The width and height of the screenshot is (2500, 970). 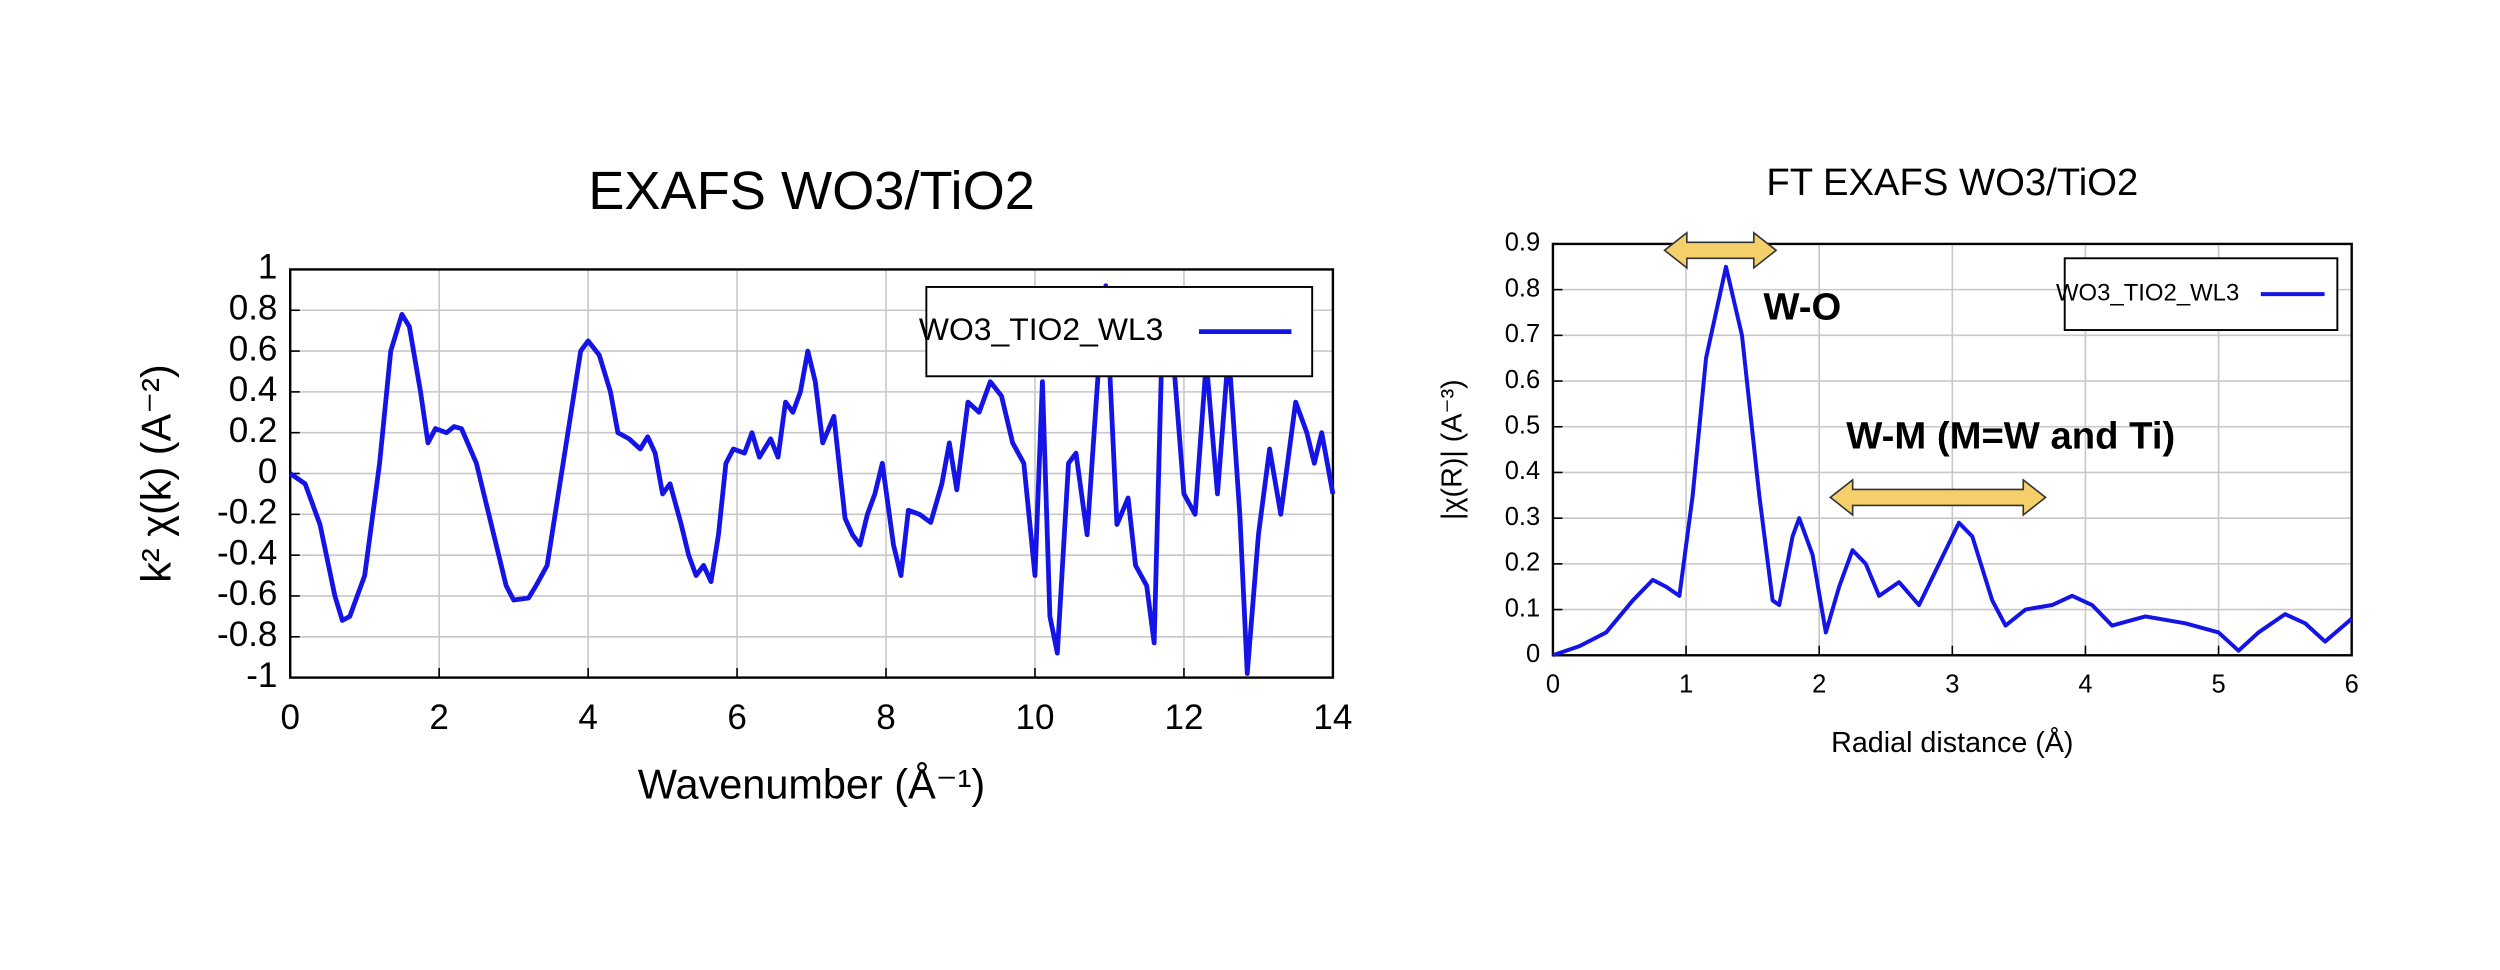 What do you see at coordinates (1522, 334) in the screenshot?
I see `y-tick-label: 0.7` at bounding box center [1522, 334].